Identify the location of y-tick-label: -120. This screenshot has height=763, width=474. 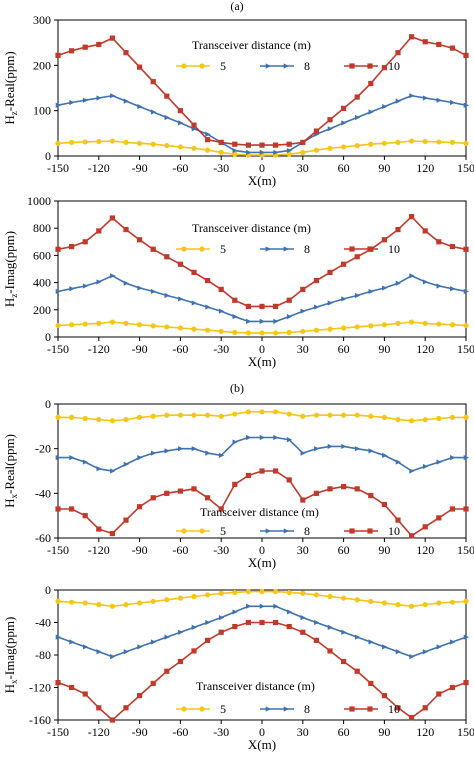
(40, 688).